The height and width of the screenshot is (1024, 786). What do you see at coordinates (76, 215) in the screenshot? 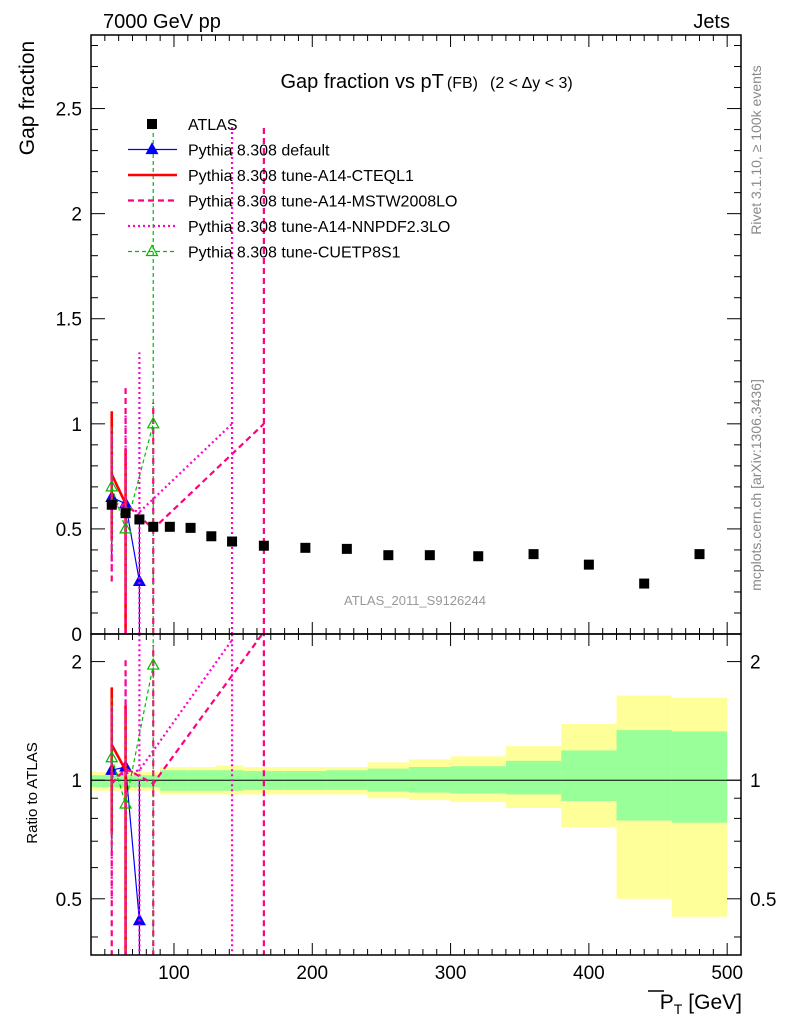
I see `top-y-tick-label: 2` at bounding box center [76, 215].